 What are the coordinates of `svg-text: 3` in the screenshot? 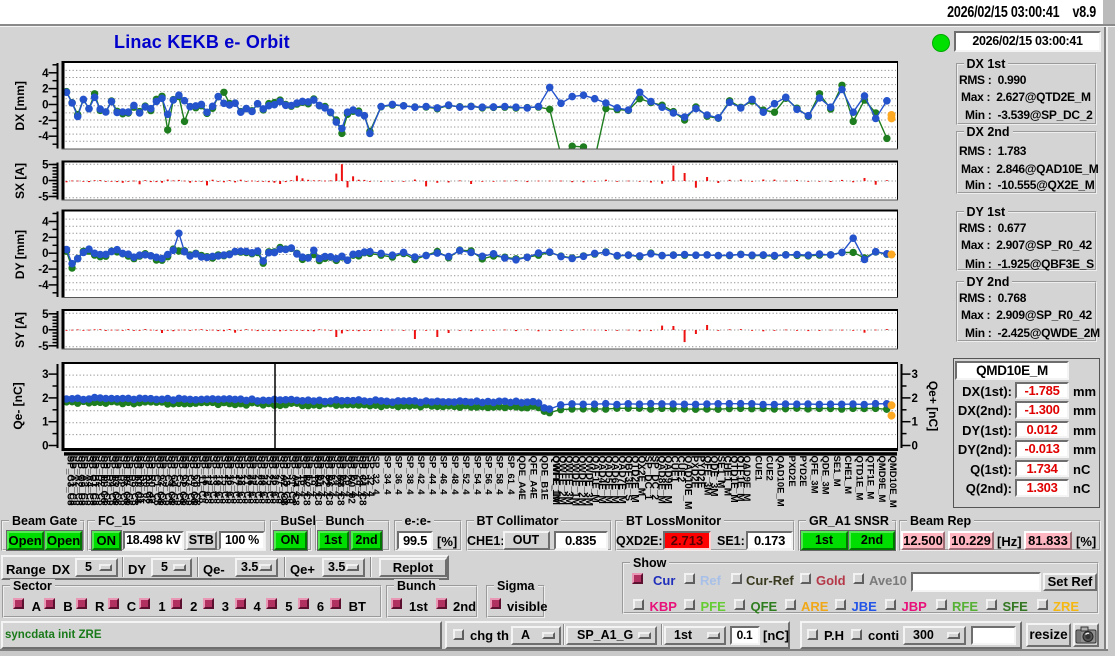 It's located at (915, 375).